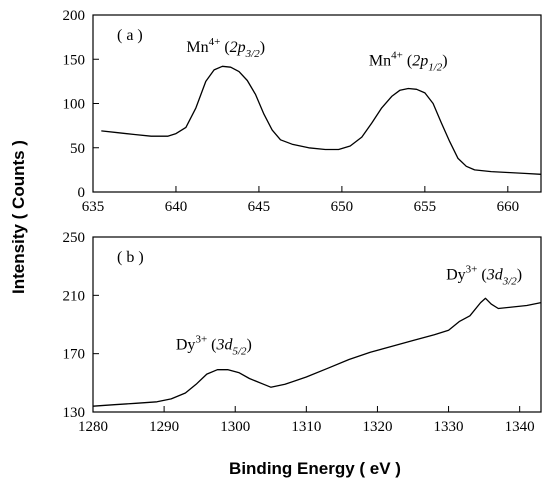 Image resolution: width=550 pixels, height=487 pixels. Describe the element at coordinates (520, 427) in the screenshot. I see `x-tick-label-b: 1340` at that location.